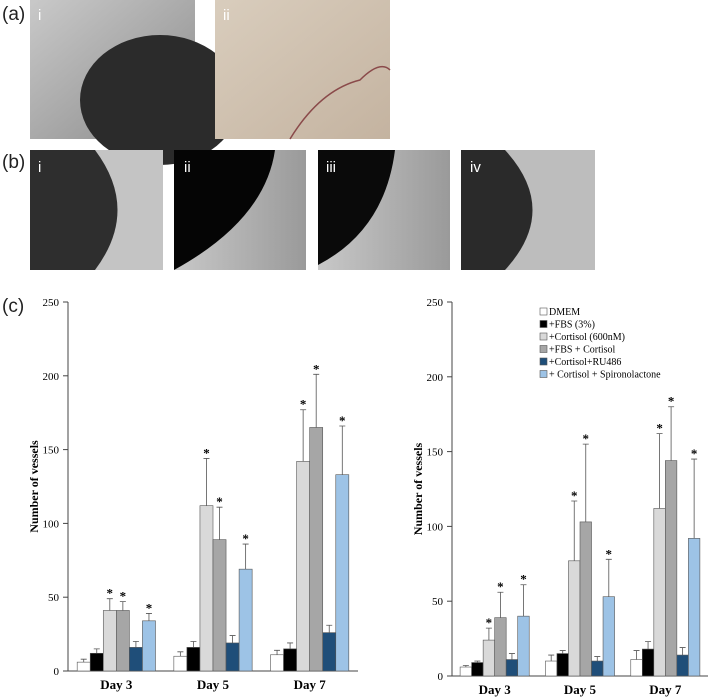 The height and width of the screenshot is (698, 716). I want to click on image-label: iii, so click(331, 167).